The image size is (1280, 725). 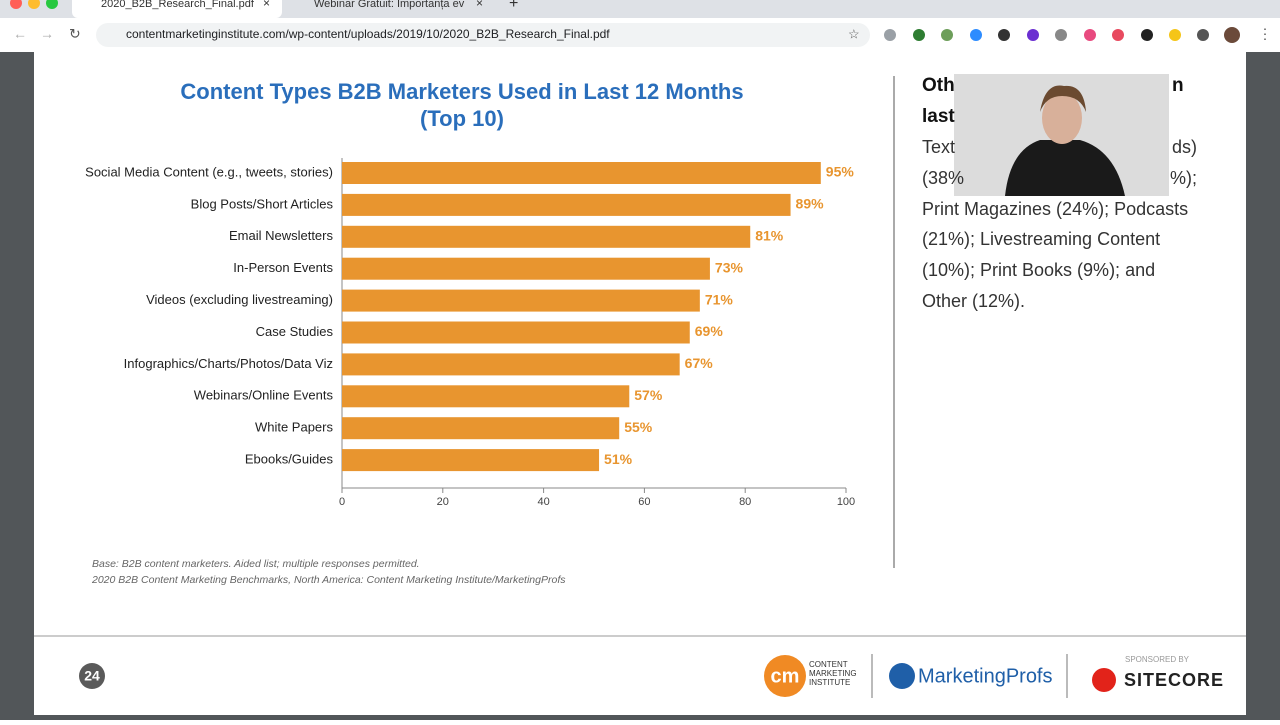 What do you see at coordinates (281, 235) in the screenshot?
I see `category-label: Email Newsletters` at bounding box center [281, 235].